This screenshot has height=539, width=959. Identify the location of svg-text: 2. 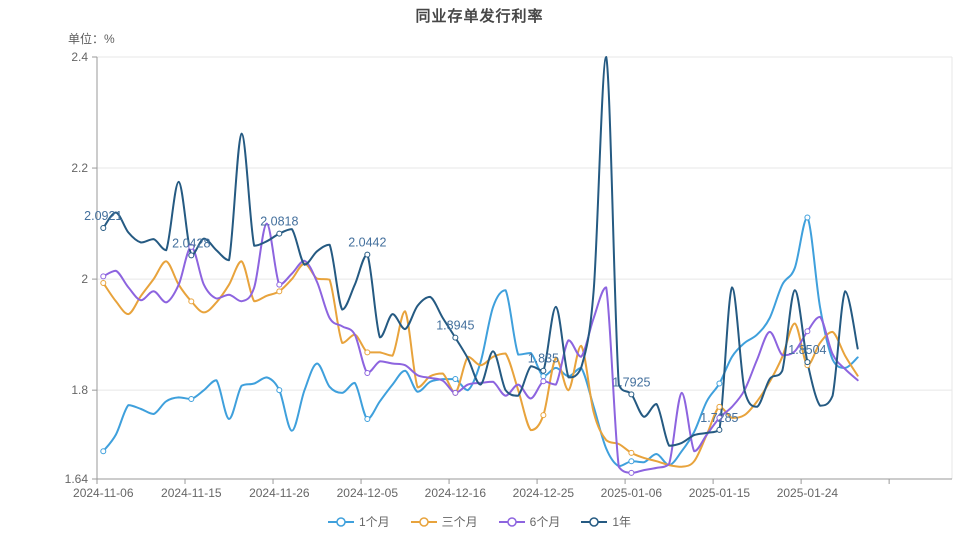
(84, 279).